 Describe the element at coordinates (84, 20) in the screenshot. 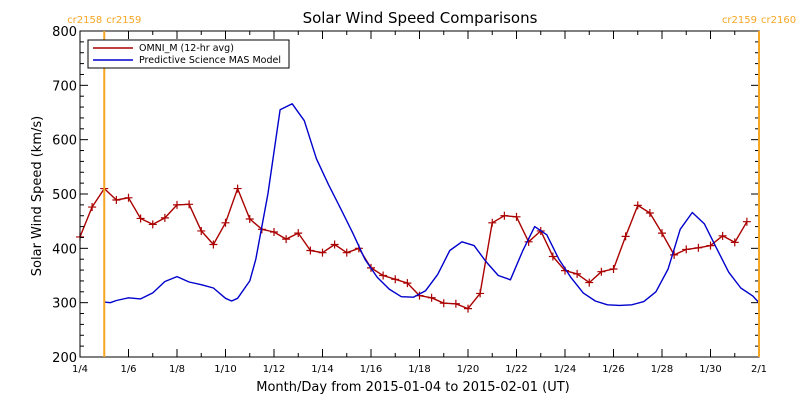

I see `rotation-label: cr2158` at that location.